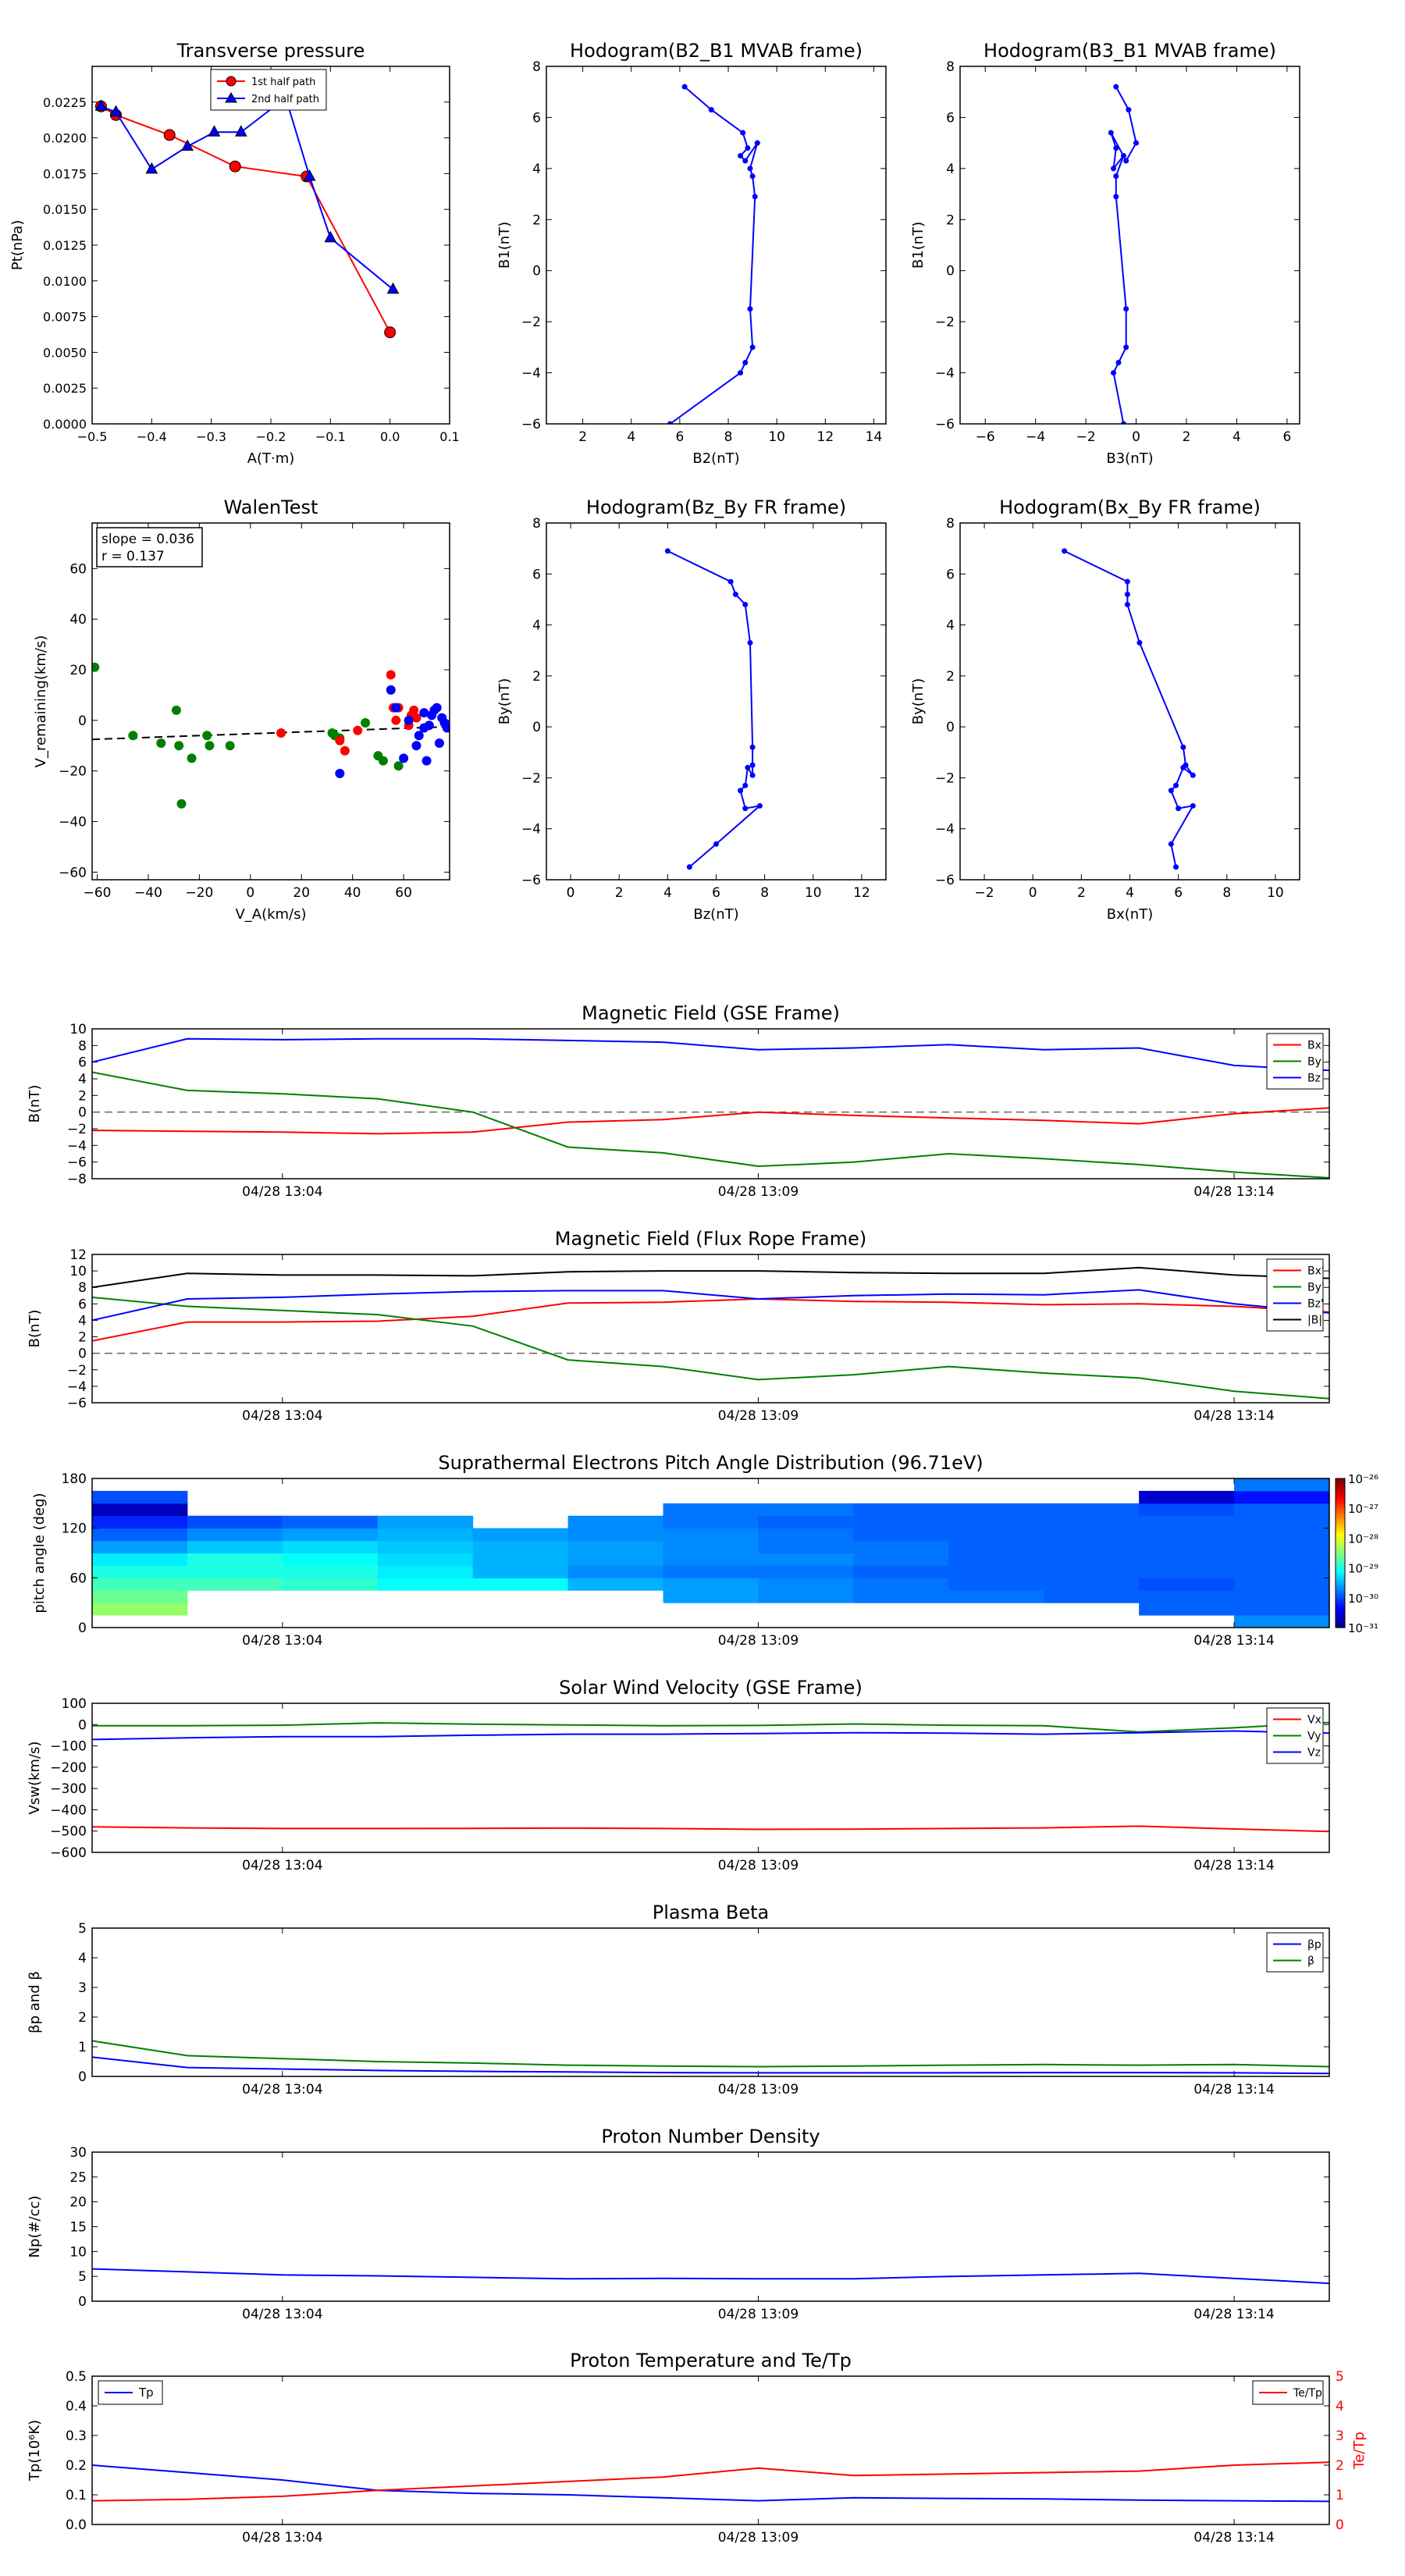  What do you see at coordinates (668, 893) in the screenshot?
I see `x-tick-label: 4` at bounding box center [668, 893].